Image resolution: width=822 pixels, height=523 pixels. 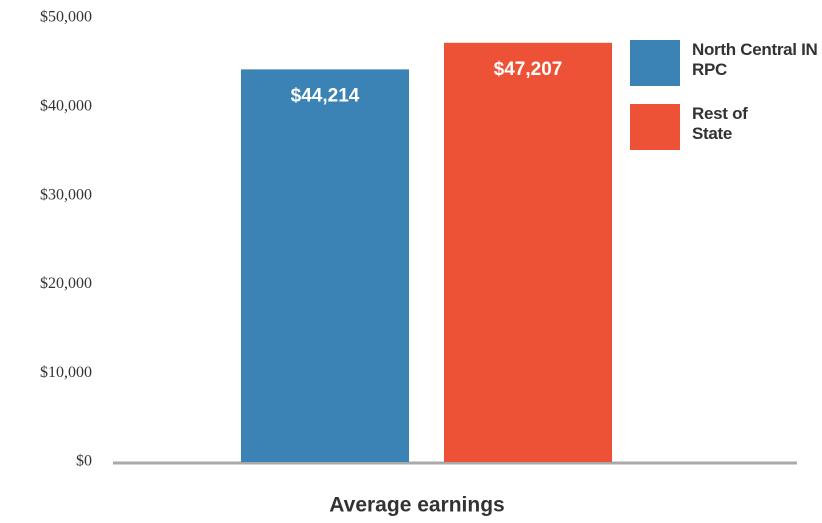 I want to click on y-tick-label: $0, so click(x=84, y=461).